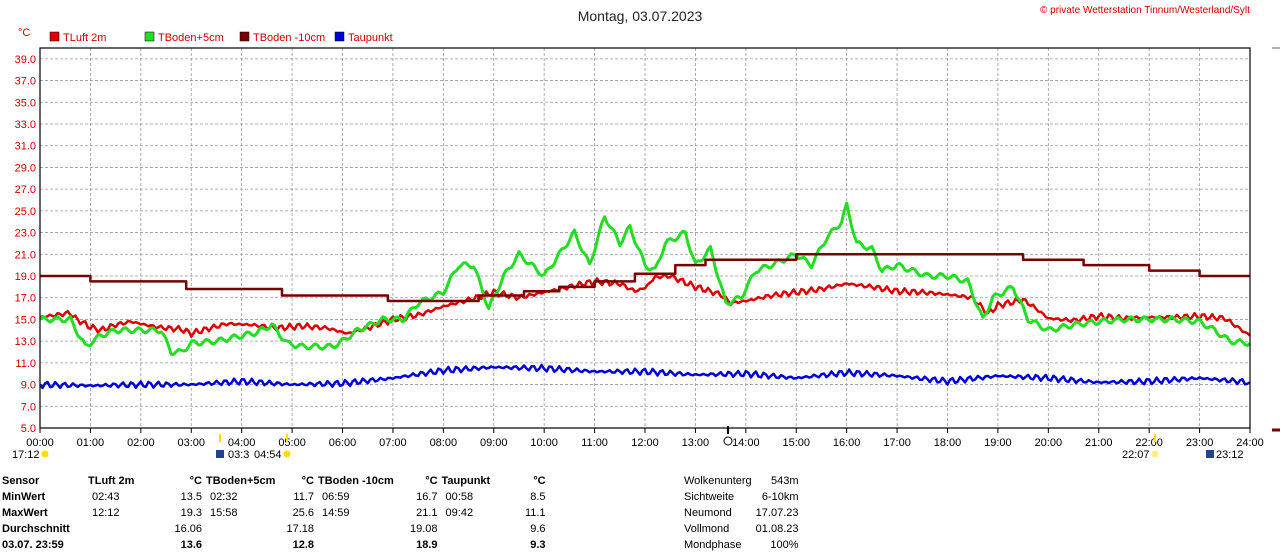 This screenshot has height=553, width=1280. Describe the element at coordinates (123, 529) in the screenshot. I see `stats-cell-c1` at that location.